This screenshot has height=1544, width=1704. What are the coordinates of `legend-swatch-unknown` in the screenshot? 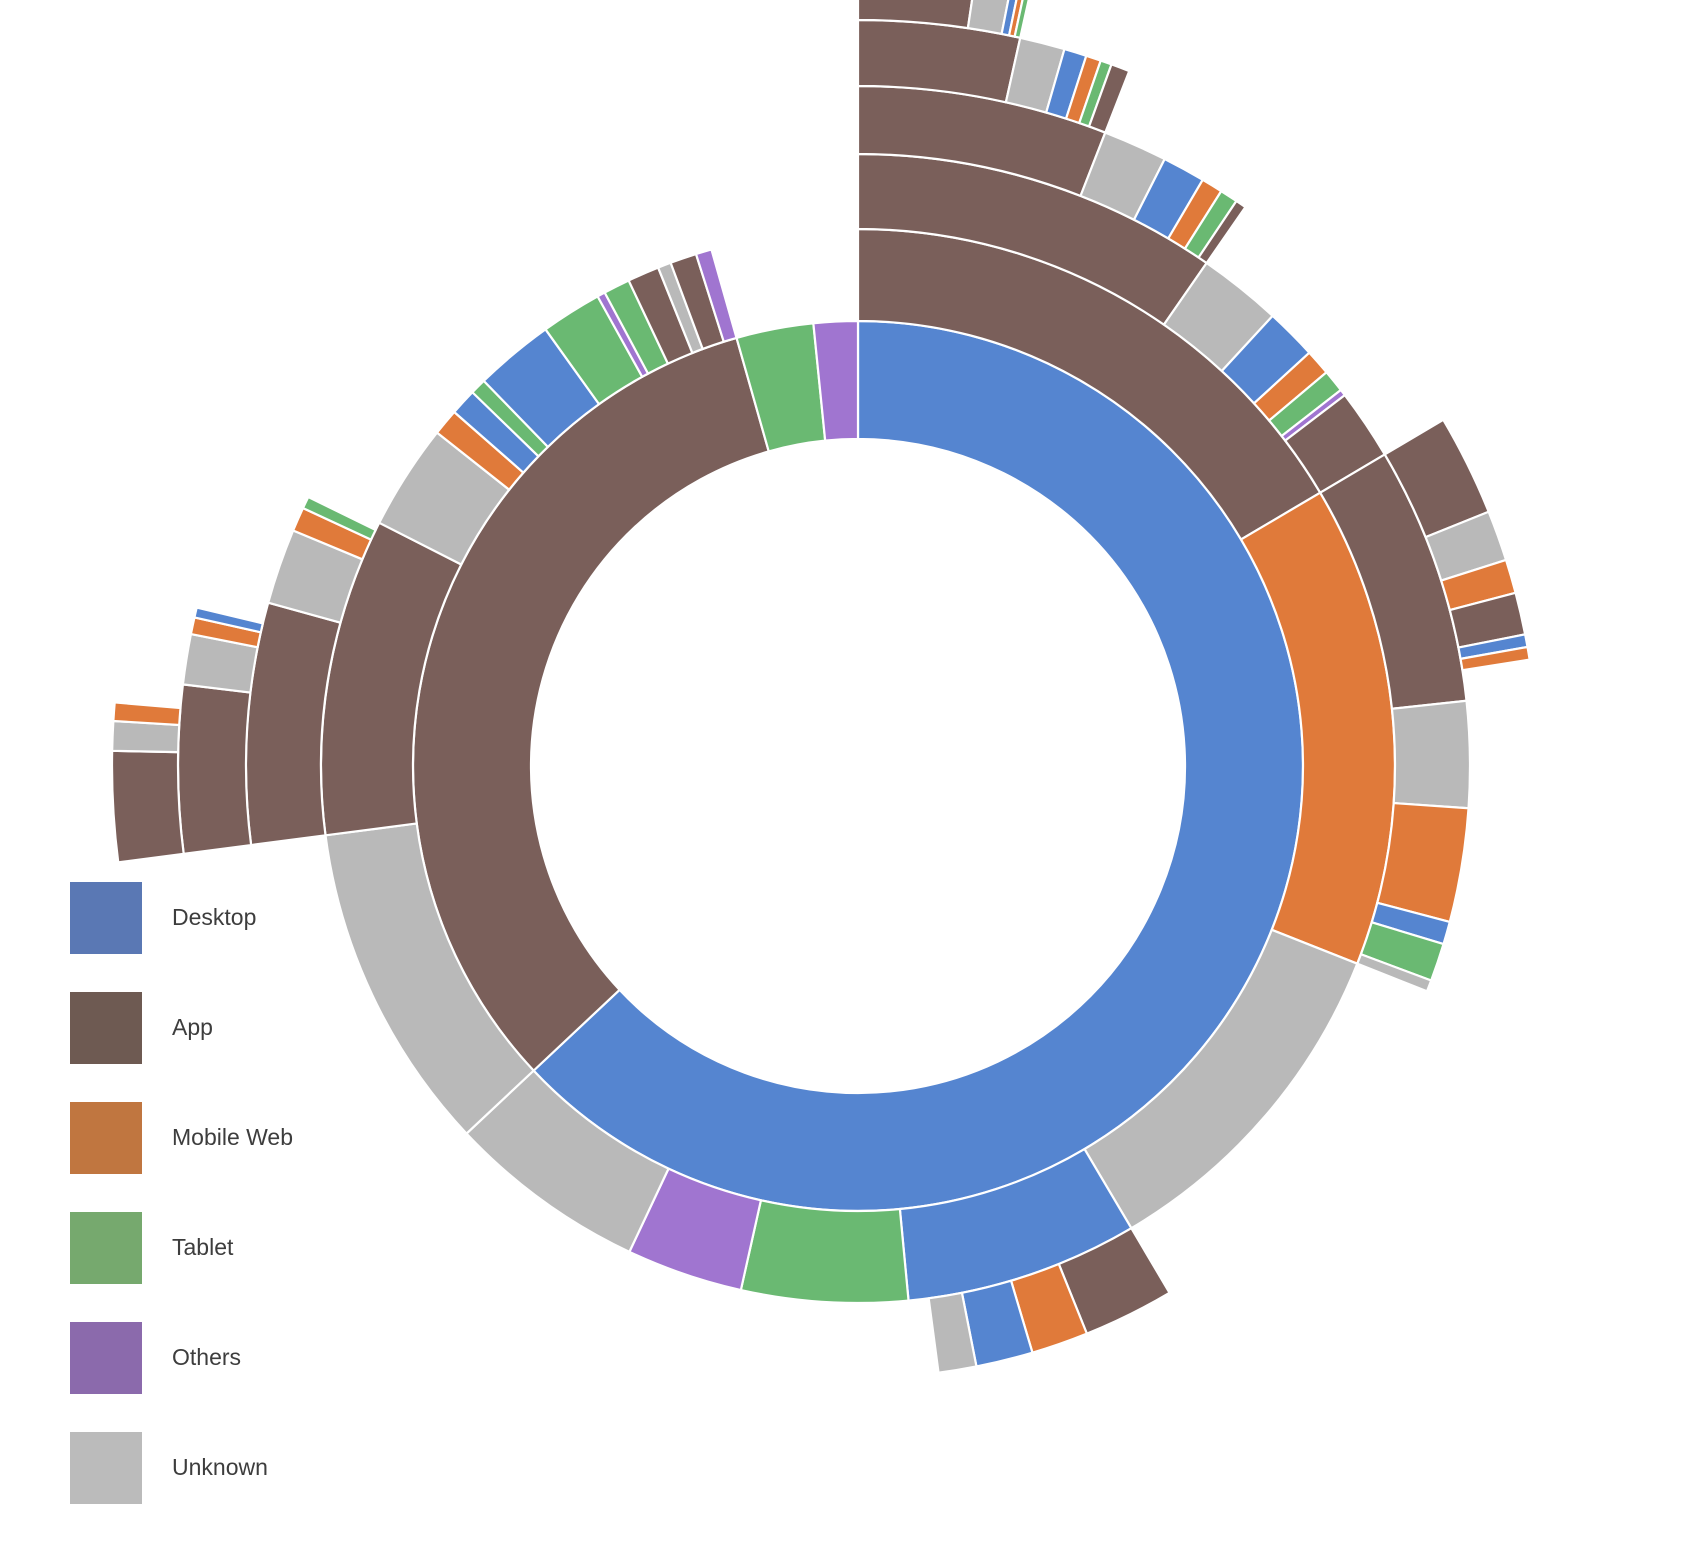 It's located at (106, 1468).